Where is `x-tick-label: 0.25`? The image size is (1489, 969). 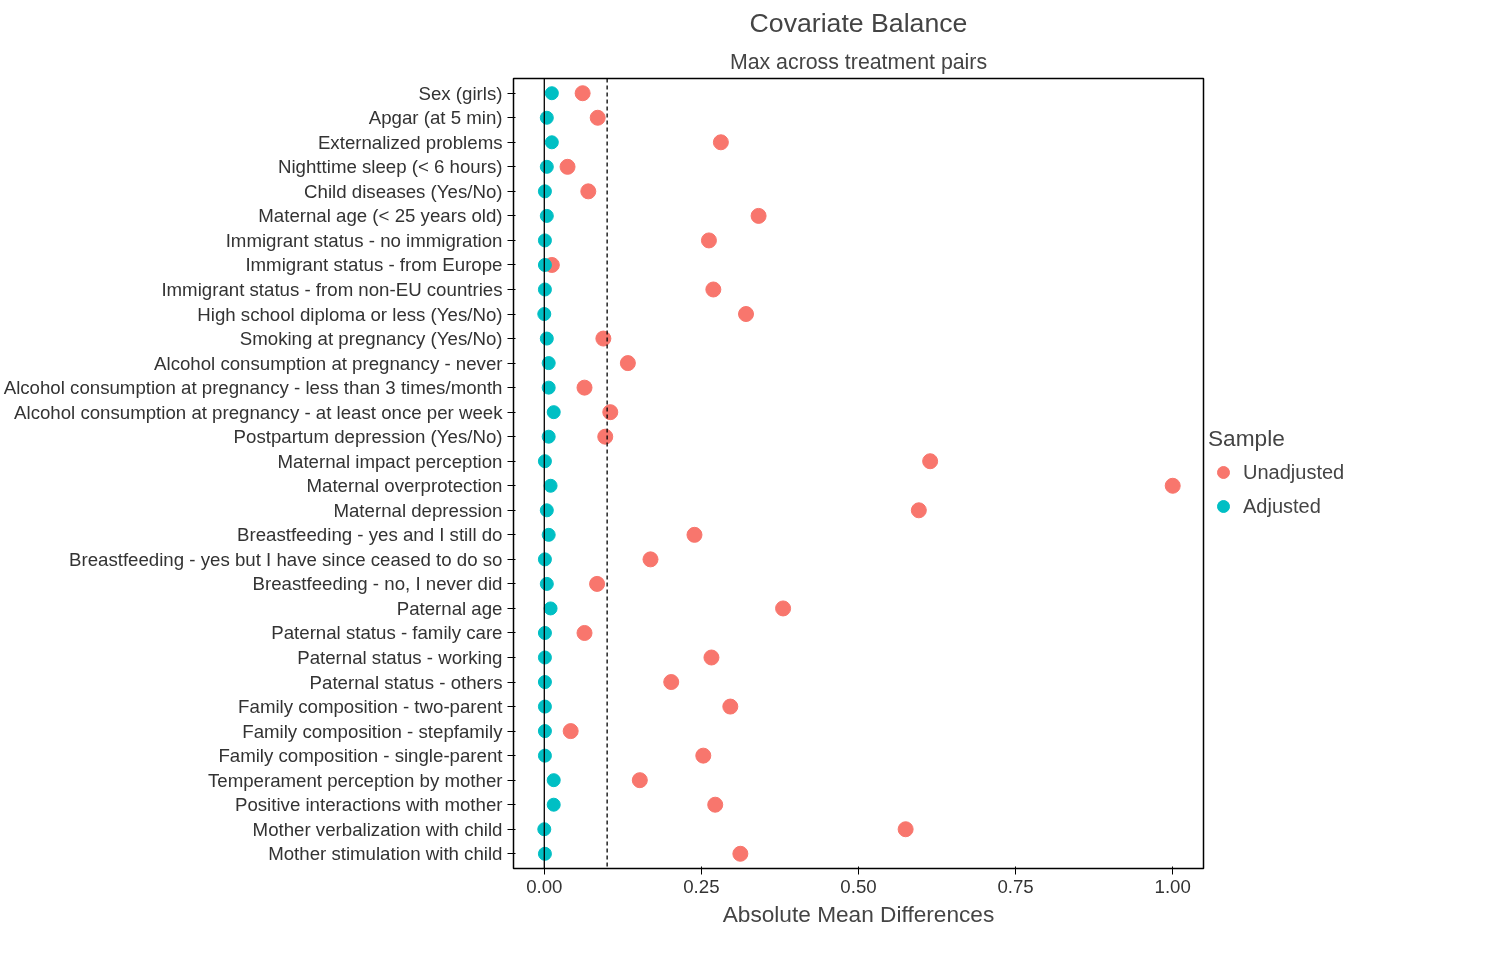 x-tick-label: 0.25 is located at coordinates (701, 886).